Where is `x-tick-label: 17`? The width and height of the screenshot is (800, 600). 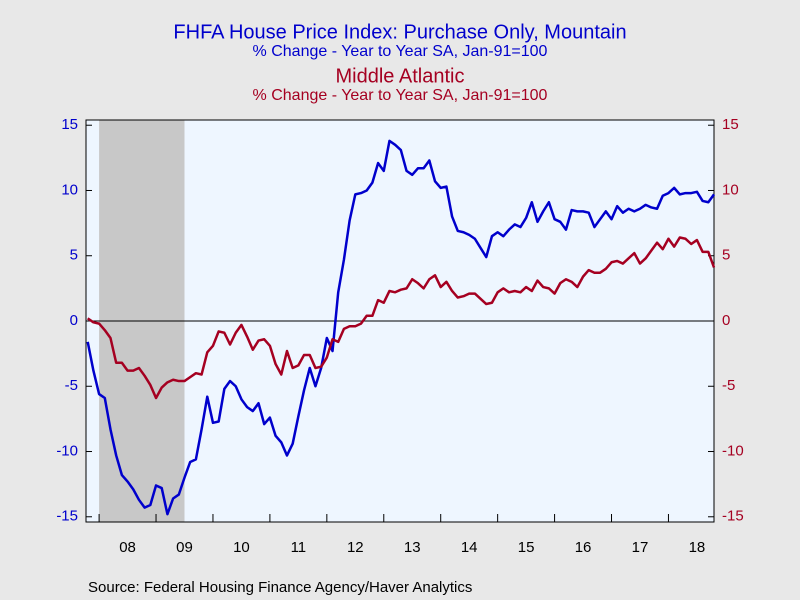 x-tick-label: 17 is located at coordinates (640, 547).